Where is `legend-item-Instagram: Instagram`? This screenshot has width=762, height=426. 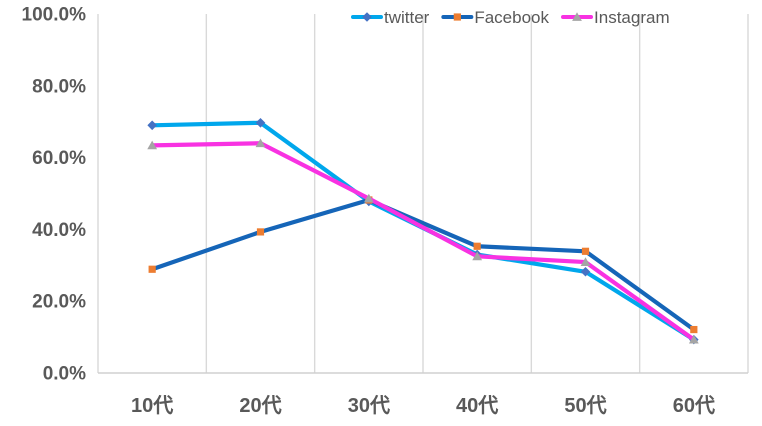 legend-item-Instagram: Instagram is located at coordinates (615, 17).